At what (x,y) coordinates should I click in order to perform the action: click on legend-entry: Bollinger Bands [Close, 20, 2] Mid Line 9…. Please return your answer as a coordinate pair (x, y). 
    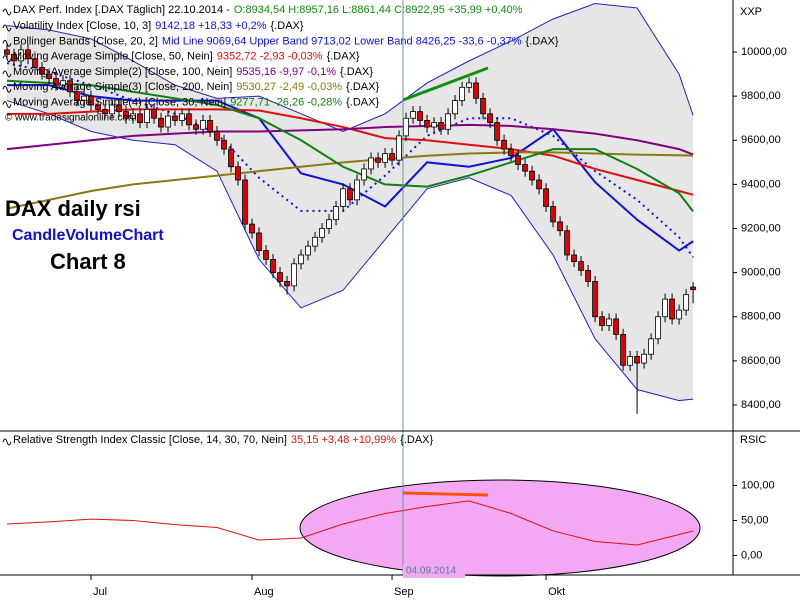
    Looking at the image, I should click on (286, 41).